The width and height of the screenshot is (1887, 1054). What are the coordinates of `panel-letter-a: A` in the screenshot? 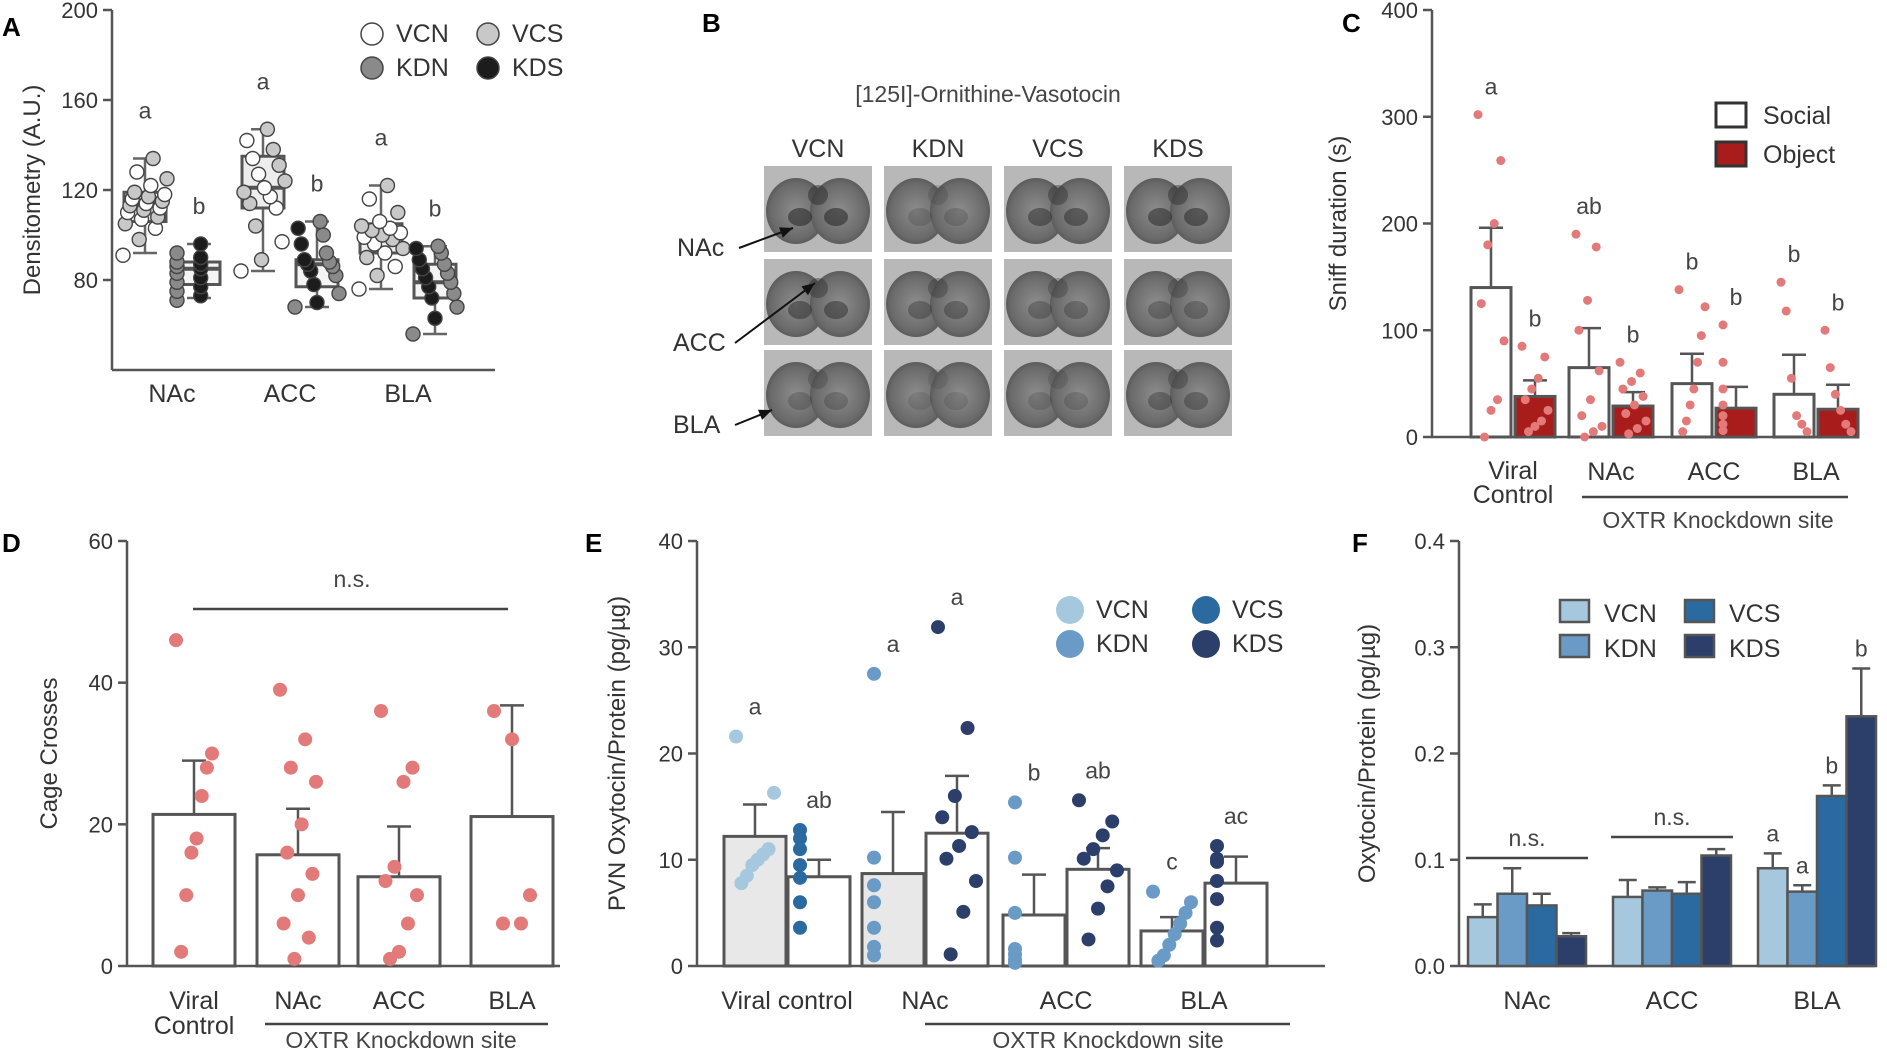 It's located at (11, 27).